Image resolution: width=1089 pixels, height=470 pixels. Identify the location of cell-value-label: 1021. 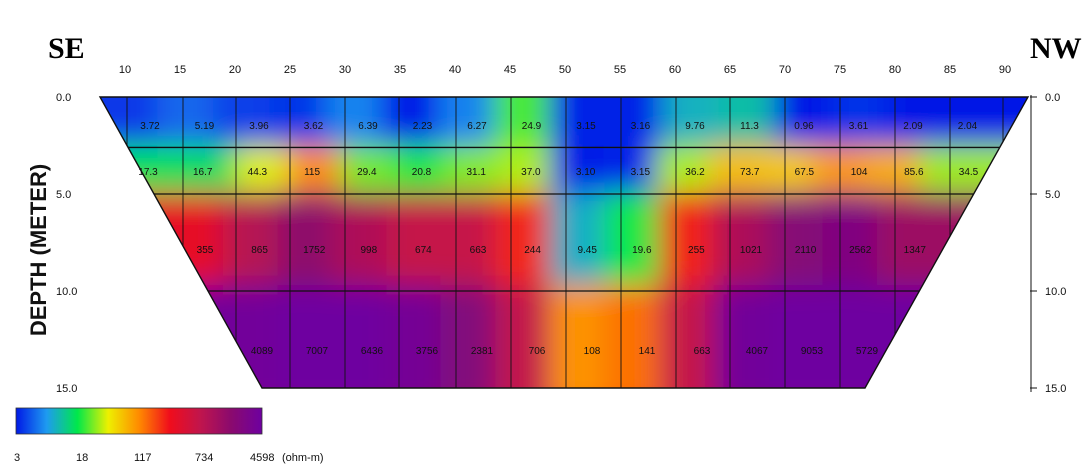
(751, 250).